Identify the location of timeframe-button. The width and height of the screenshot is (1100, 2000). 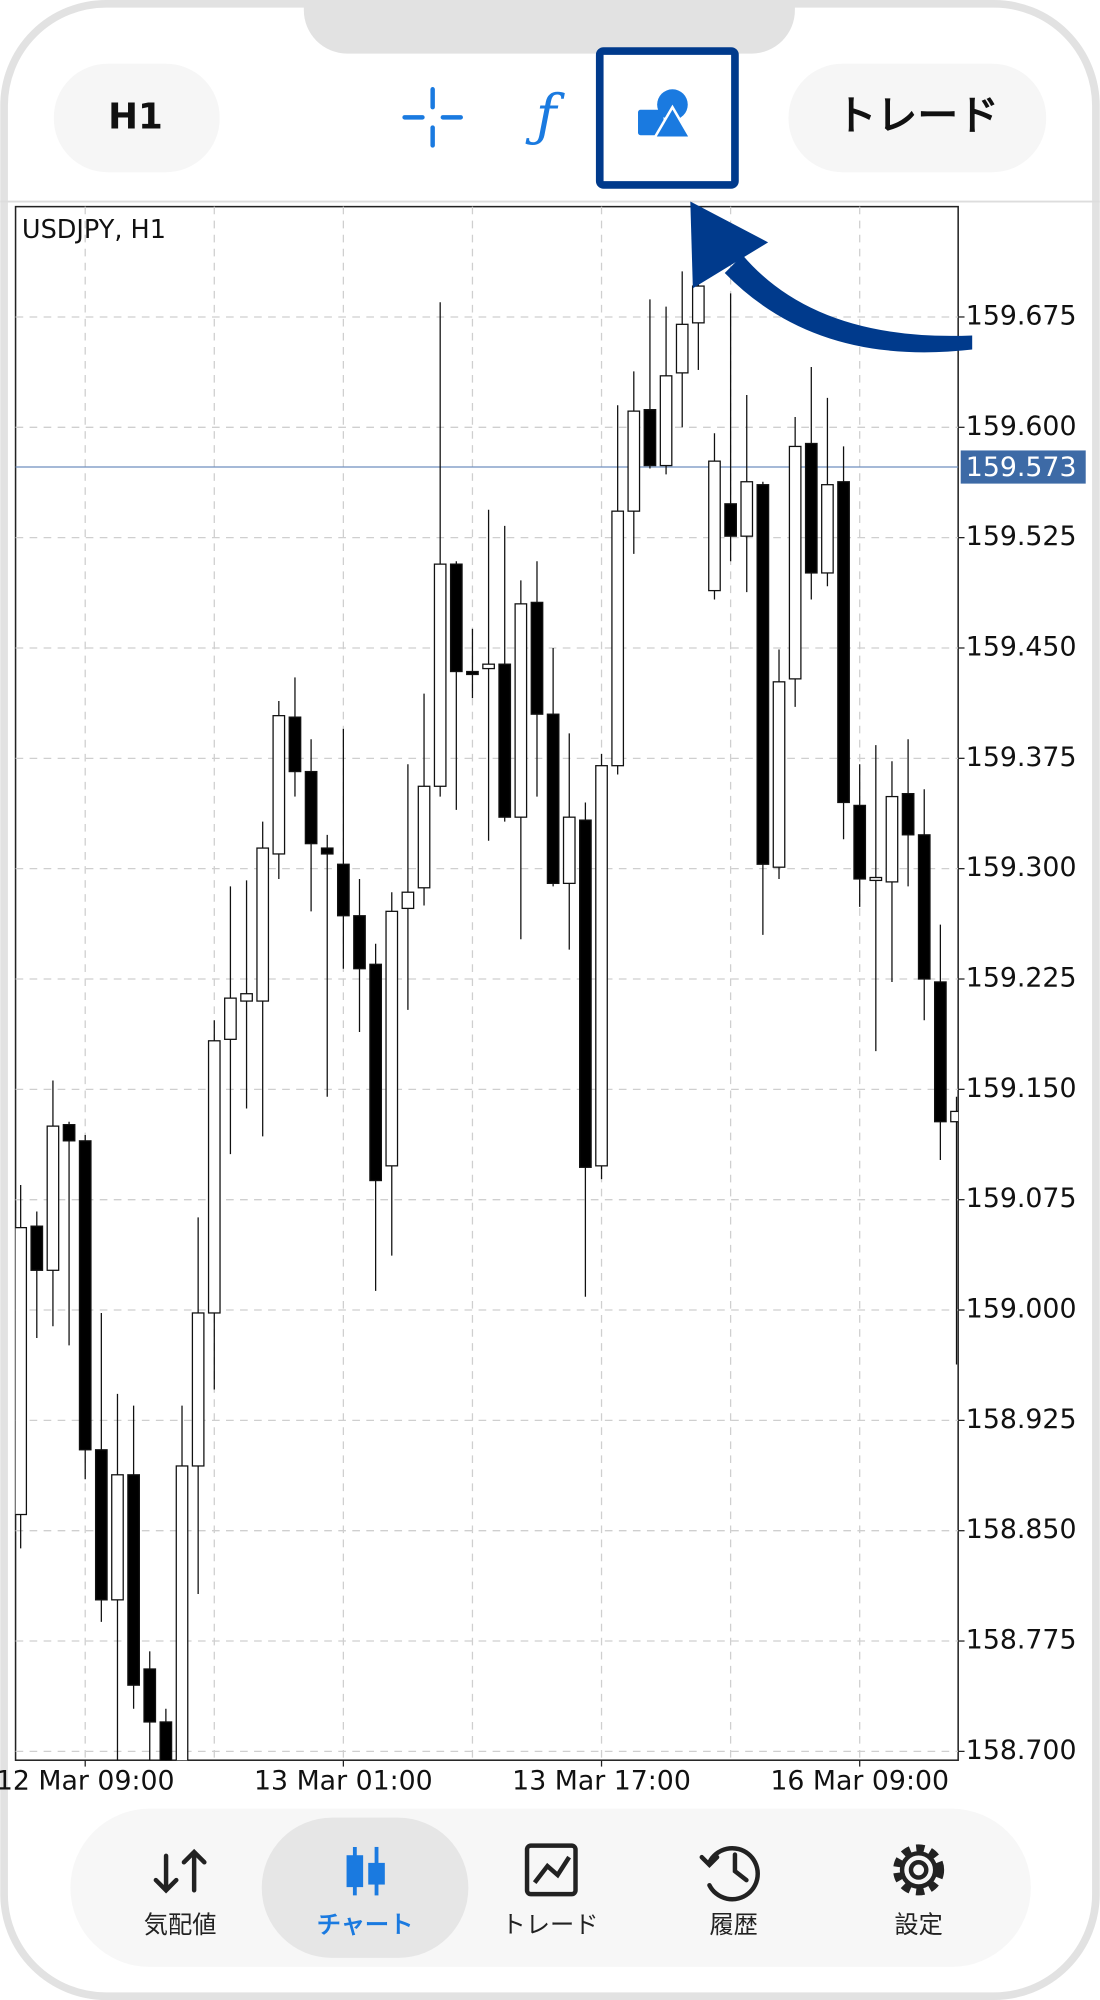
(136, 118).